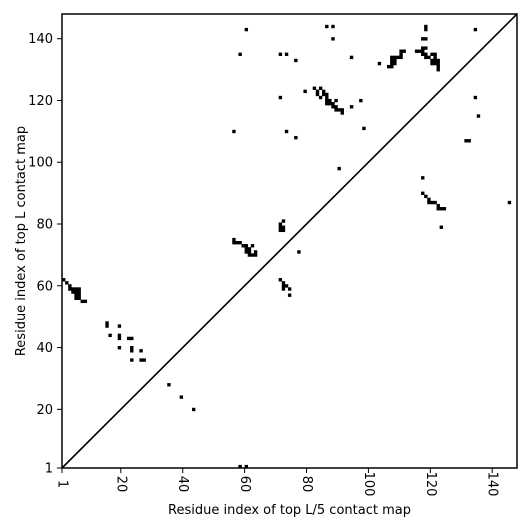  What do you see at coordinates (40, 163) in the screenshot?
I see `y-tick-label: 100` at bounding box center [40, 163].